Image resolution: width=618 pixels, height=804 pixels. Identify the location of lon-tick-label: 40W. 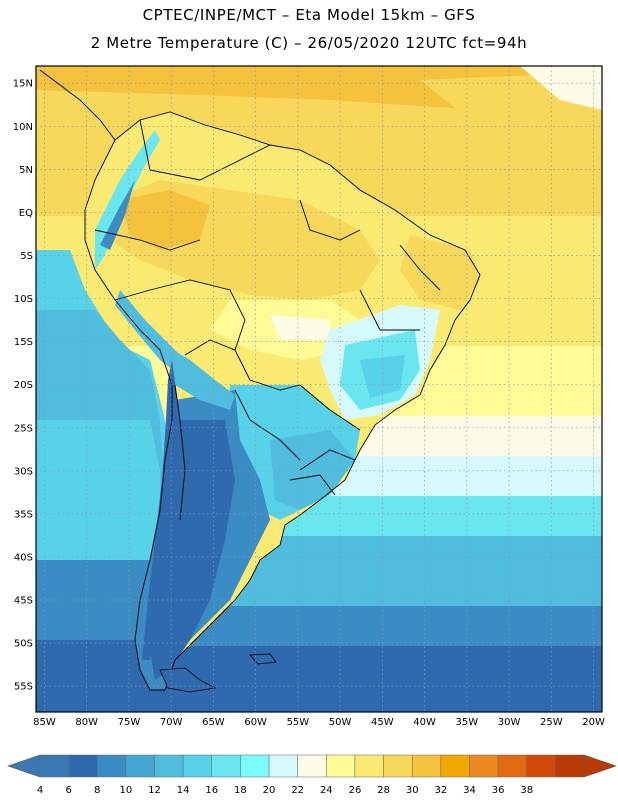
(424, 722).